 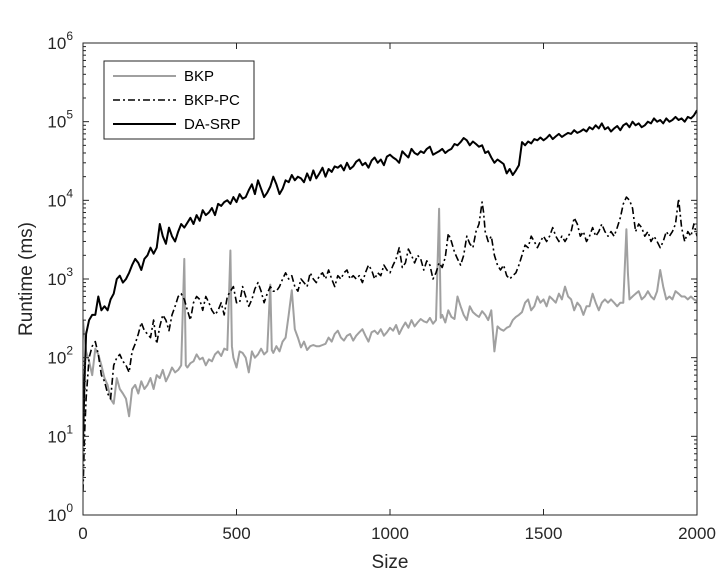 I want to click on legend-label-bkp-pc: BKP-PC, so click(x=212, y=100).